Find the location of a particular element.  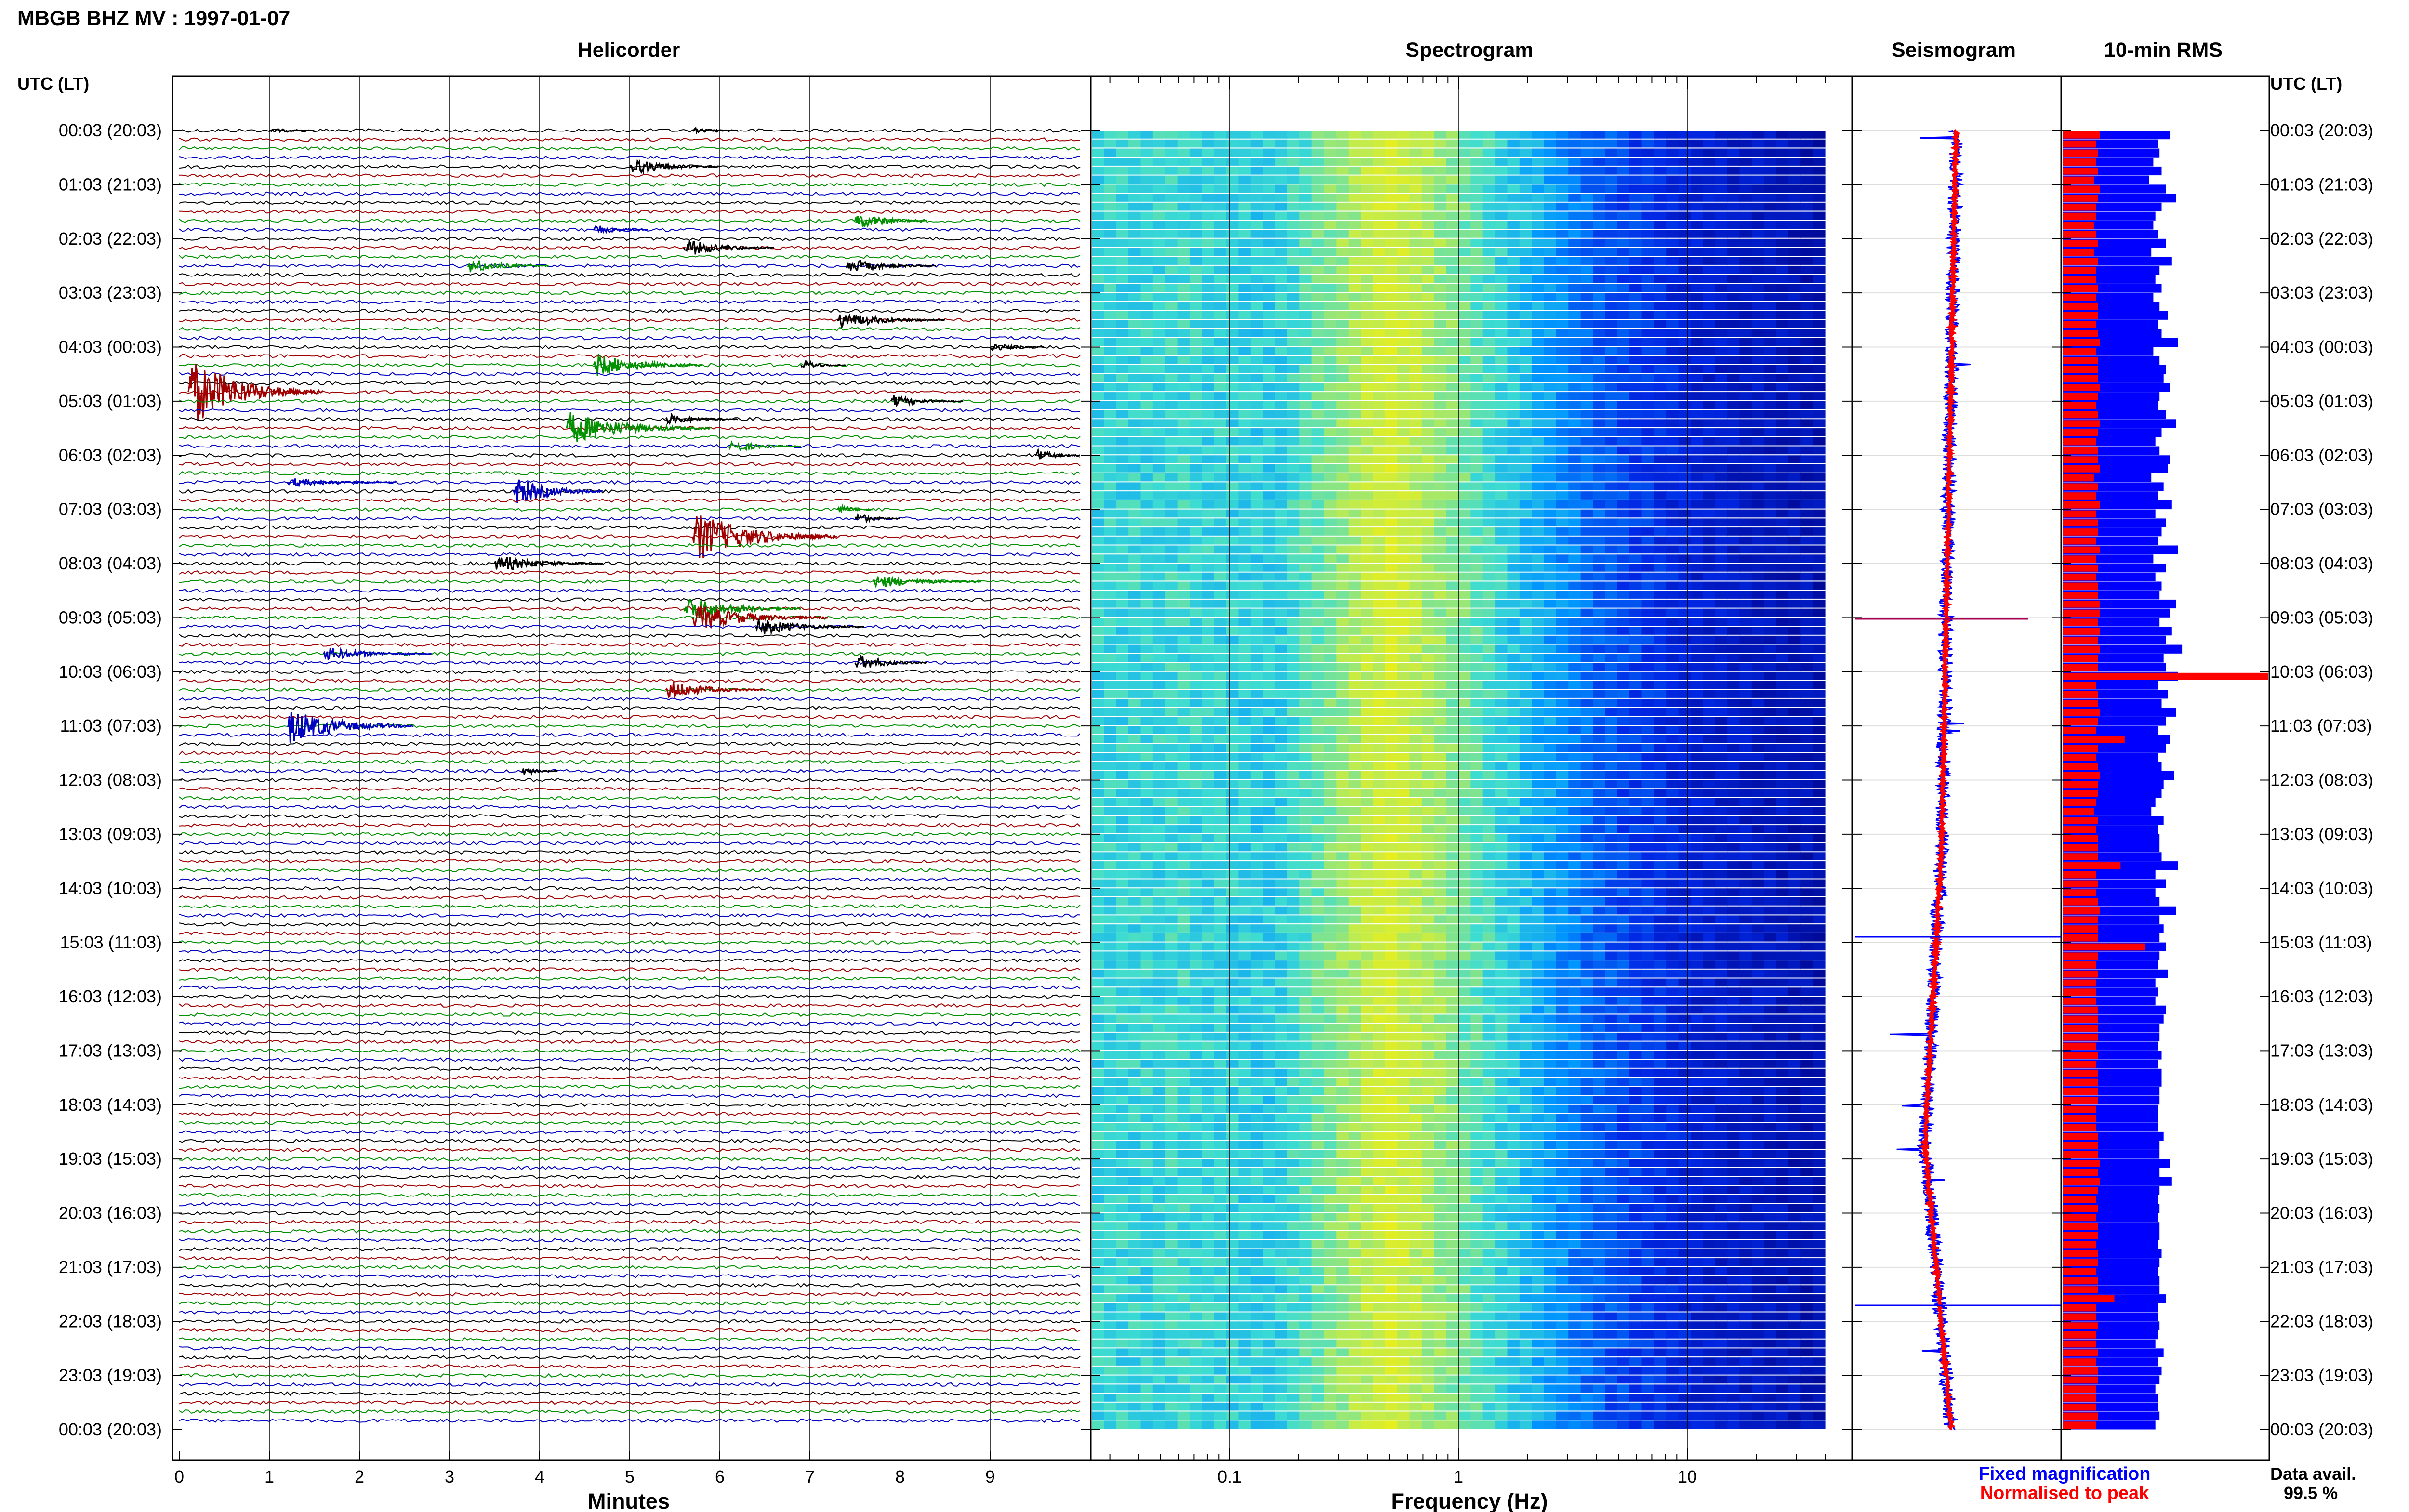

rms-frame is located at coordinates (2165, 768).